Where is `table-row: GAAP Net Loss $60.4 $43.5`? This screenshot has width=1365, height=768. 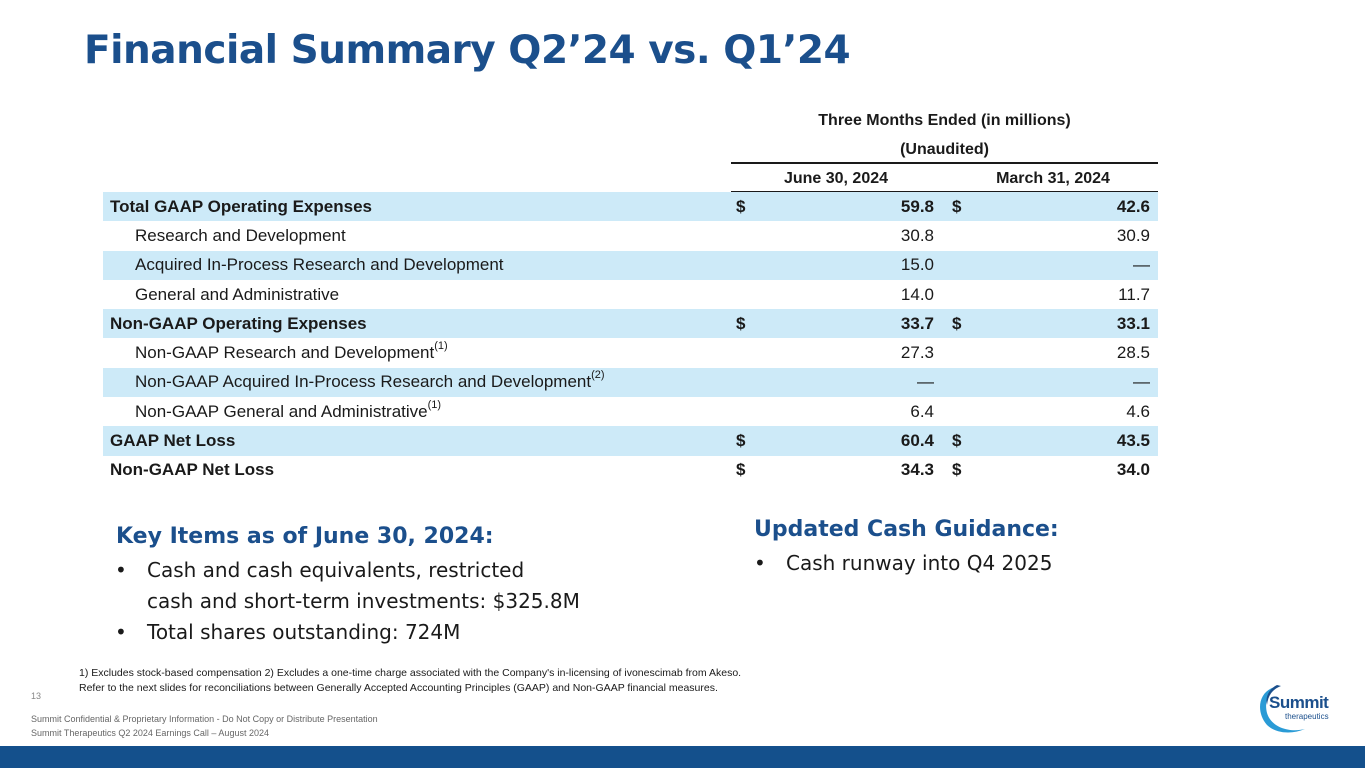 table-row: GAAP Net Loss $60.4 $43.5 is located at coordinates (630, 441).